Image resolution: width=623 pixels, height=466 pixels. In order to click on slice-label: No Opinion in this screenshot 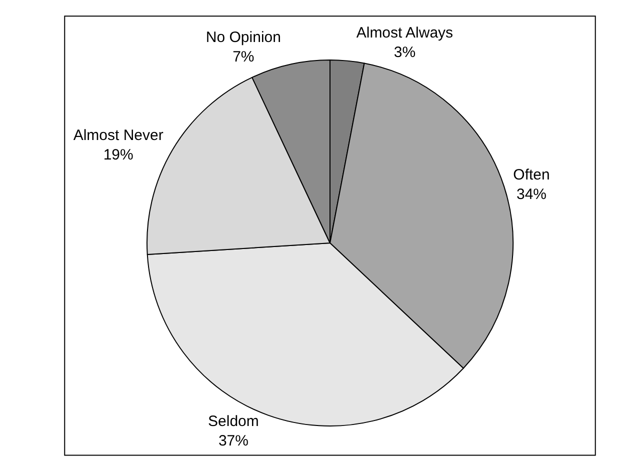, I will do `click(243, 37)`.